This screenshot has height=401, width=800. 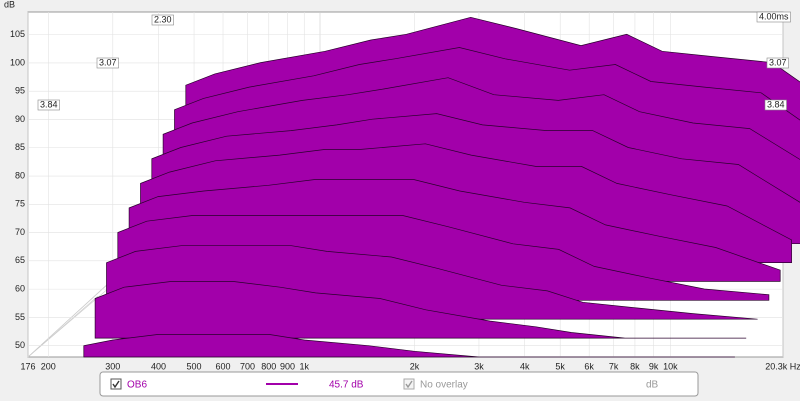 What do you see at coordinates (20, 232) in the screenshot?
I see `y-tick-label: 70` at bounding box center [20, 232].